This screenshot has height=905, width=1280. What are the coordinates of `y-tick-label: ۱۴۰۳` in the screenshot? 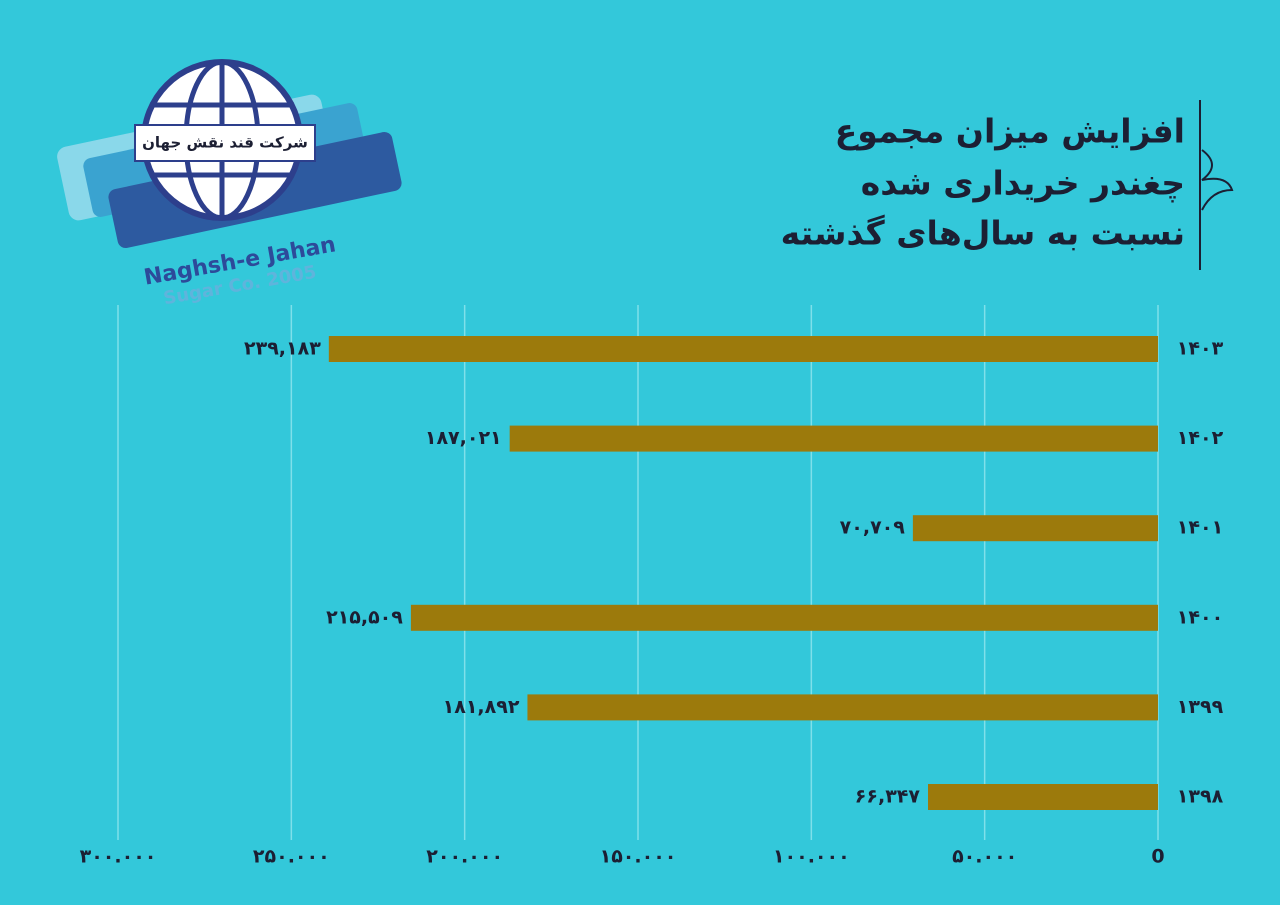 It's located at (1200, 349).